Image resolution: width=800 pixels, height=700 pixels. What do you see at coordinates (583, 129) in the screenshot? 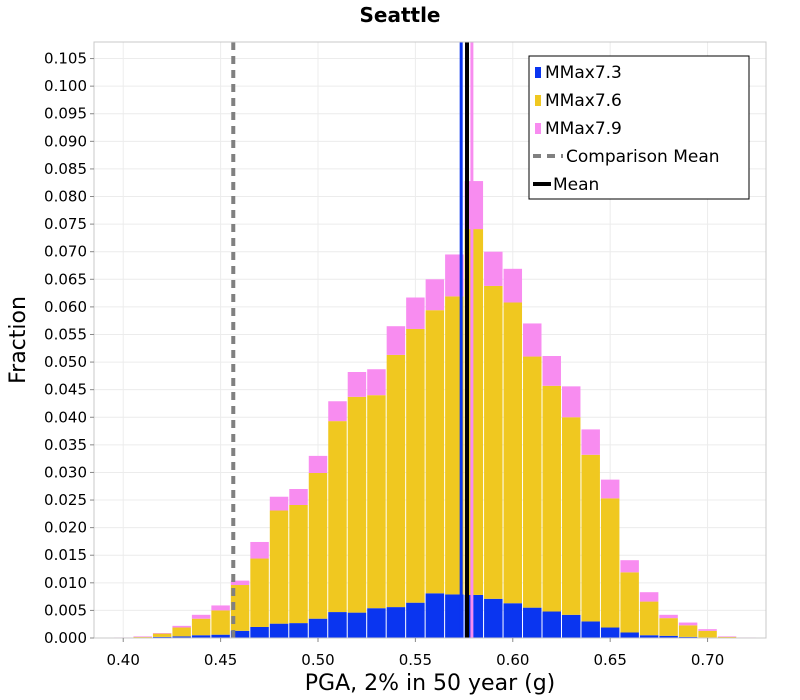
I see `legend-label-mmax7-9: MMax7.9` at bounding box center [583, 129].